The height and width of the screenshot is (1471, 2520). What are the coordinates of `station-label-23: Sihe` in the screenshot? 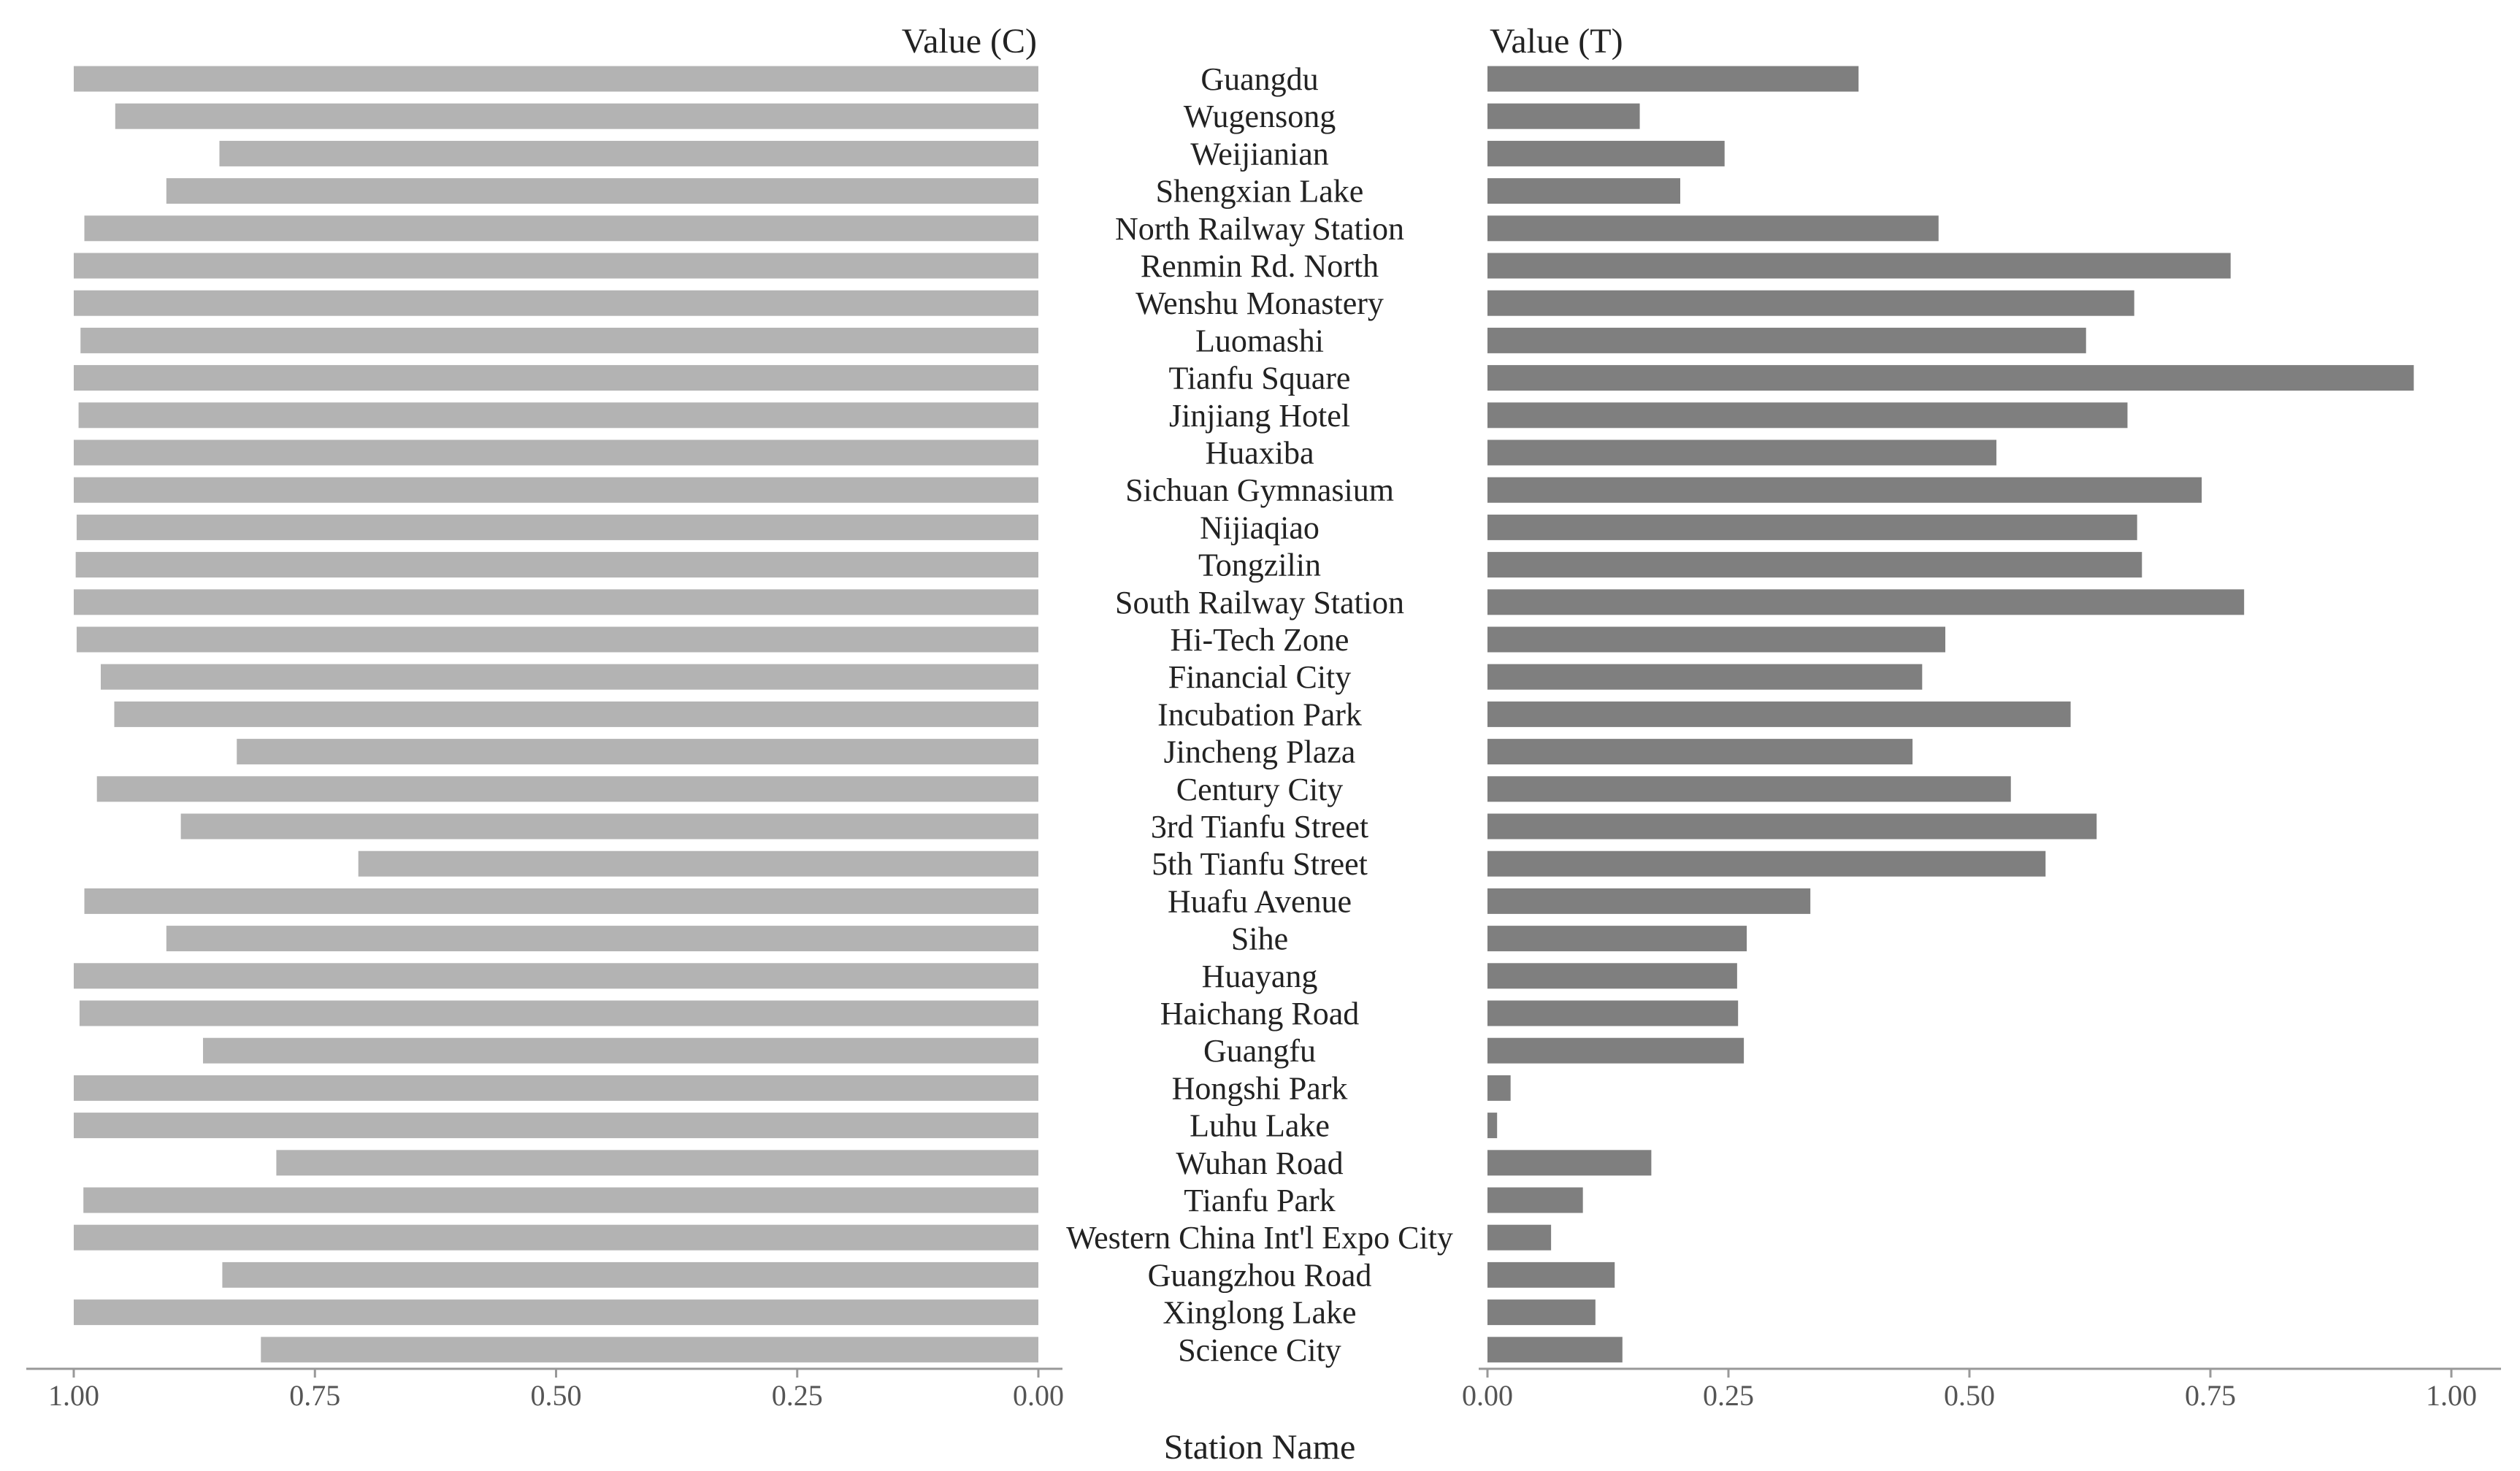 It's located at (1259, 939).